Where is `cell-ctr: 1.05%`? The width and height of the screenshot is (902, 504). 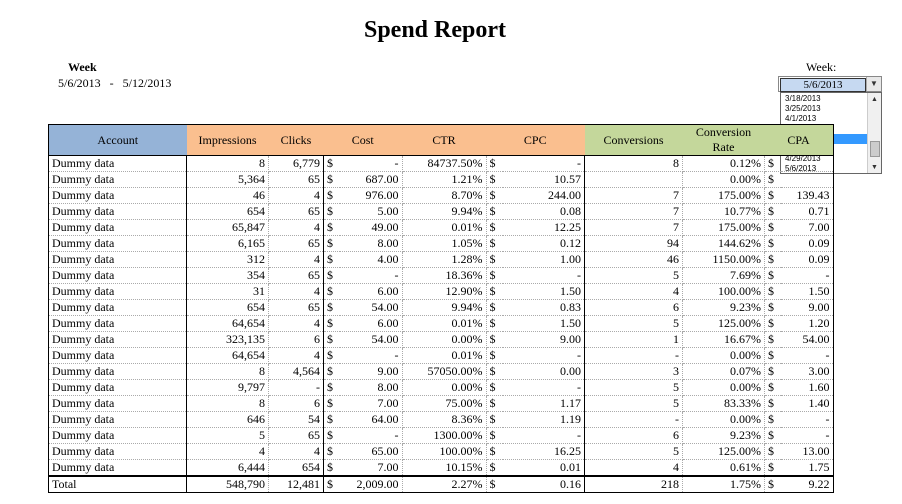 cell-ctr: 1.05% is located at coordinates (444, 243).